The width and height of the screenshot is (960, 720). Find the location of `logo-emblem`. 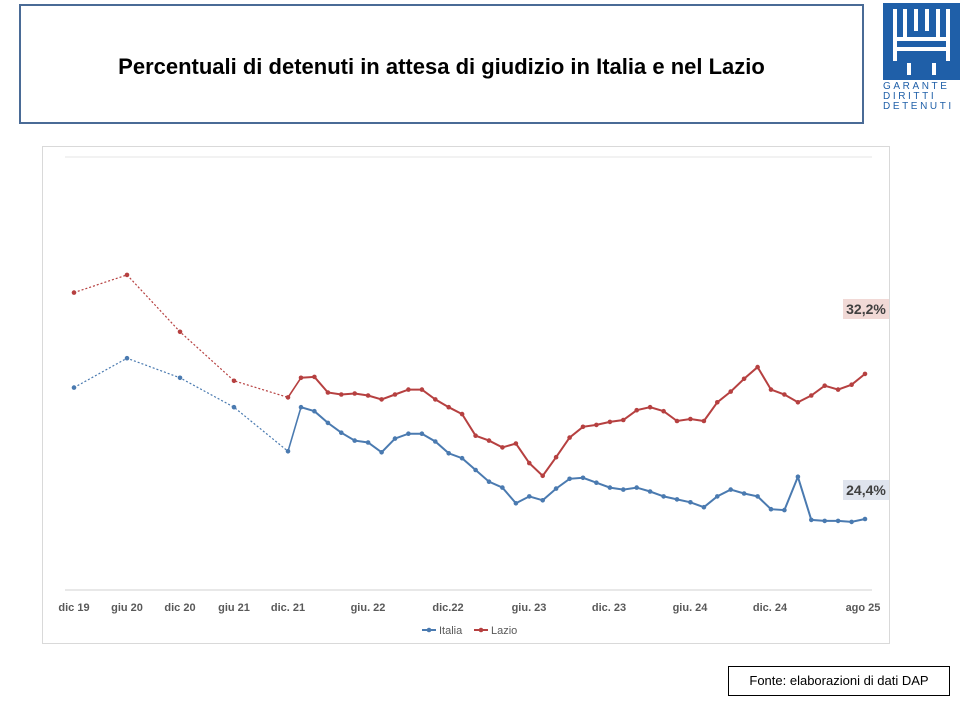

logo-emblem is located at coordinates (921, 41).